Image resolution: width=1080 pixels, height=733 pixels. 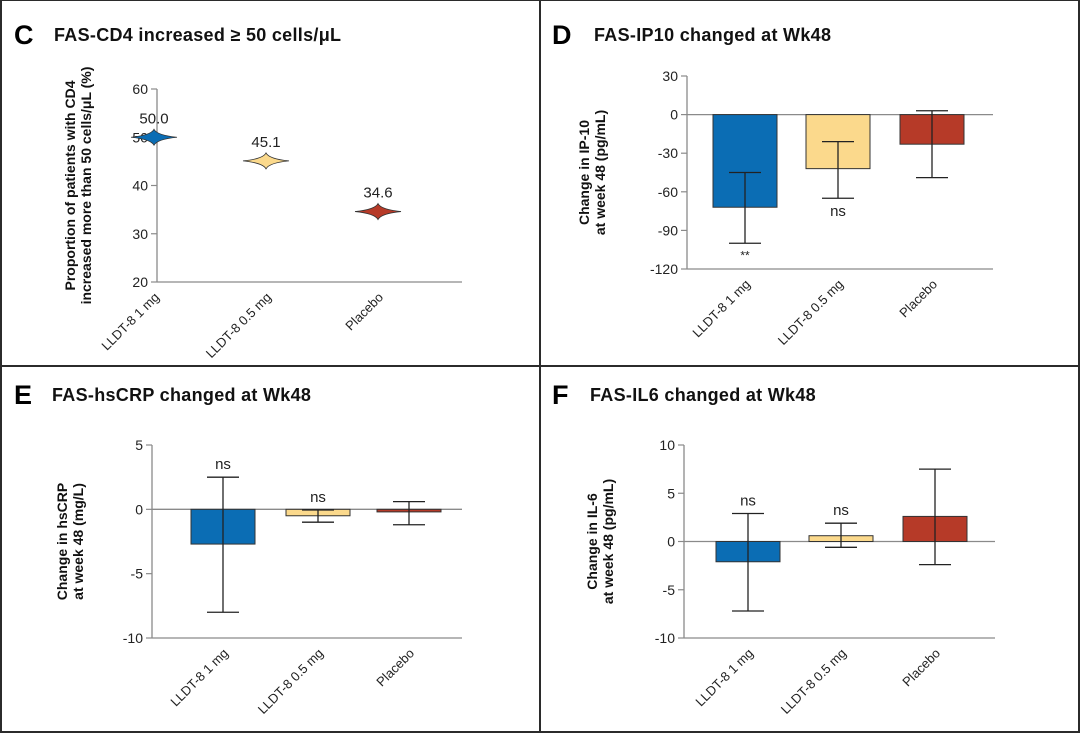 What do you see at coordinates (712, 35) in the screenshot?
I see `panel-title: FAS-IP10 changed at Wk48` at bounding box center [712, 35].